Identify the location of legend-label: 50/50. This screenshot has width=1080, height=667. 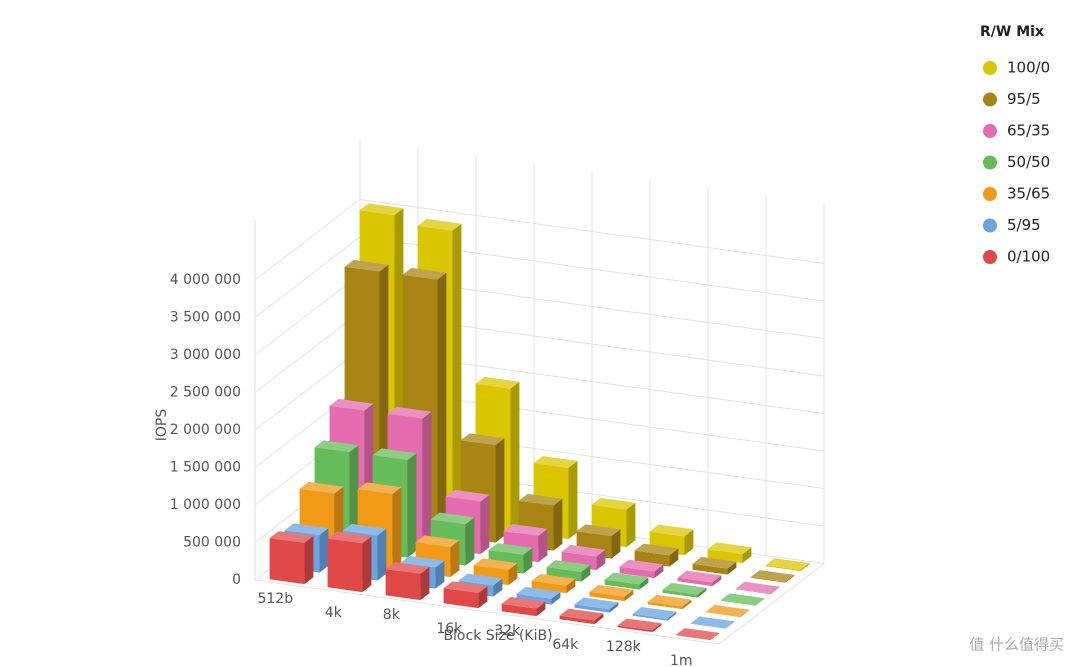
(1028, 162).